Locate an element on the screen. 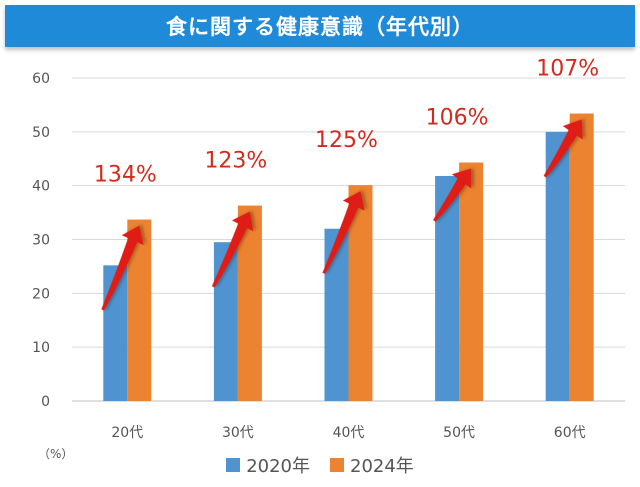 Image resolution: width=640 pixels, height=487 pixels. chart-title: 食に関する健康意識（年代別） is located at coordinates (320, 26).